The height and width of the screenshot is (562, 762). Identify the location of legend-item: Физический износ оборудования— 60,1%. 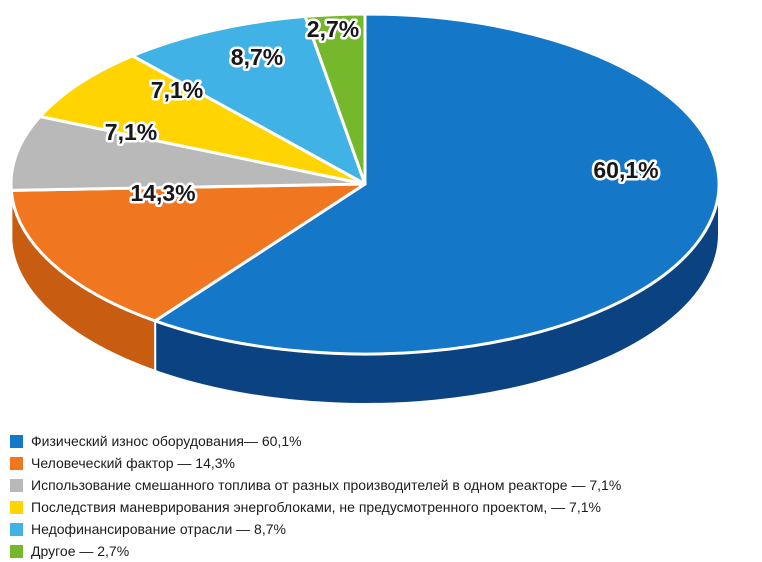
(386, 441).